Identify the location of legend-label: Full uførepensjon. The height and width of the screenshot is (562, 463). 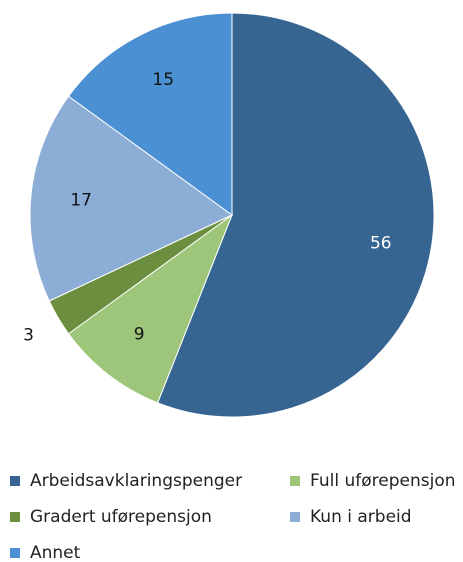
(383, 481).